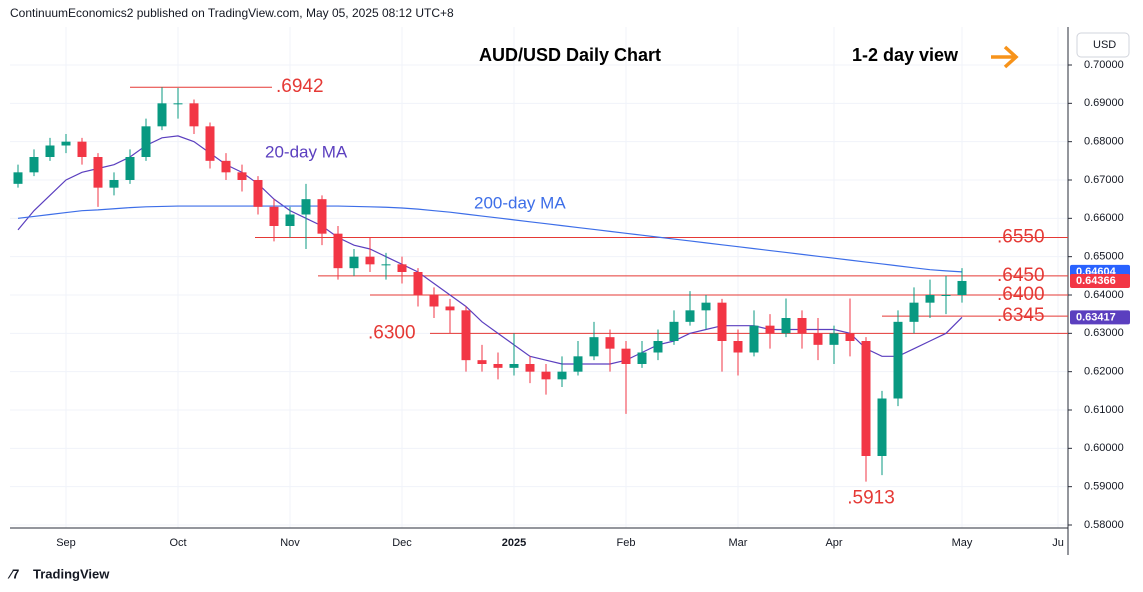  I want to click on chart-title: AUD/USD Daily Chart, so click(570, 55).